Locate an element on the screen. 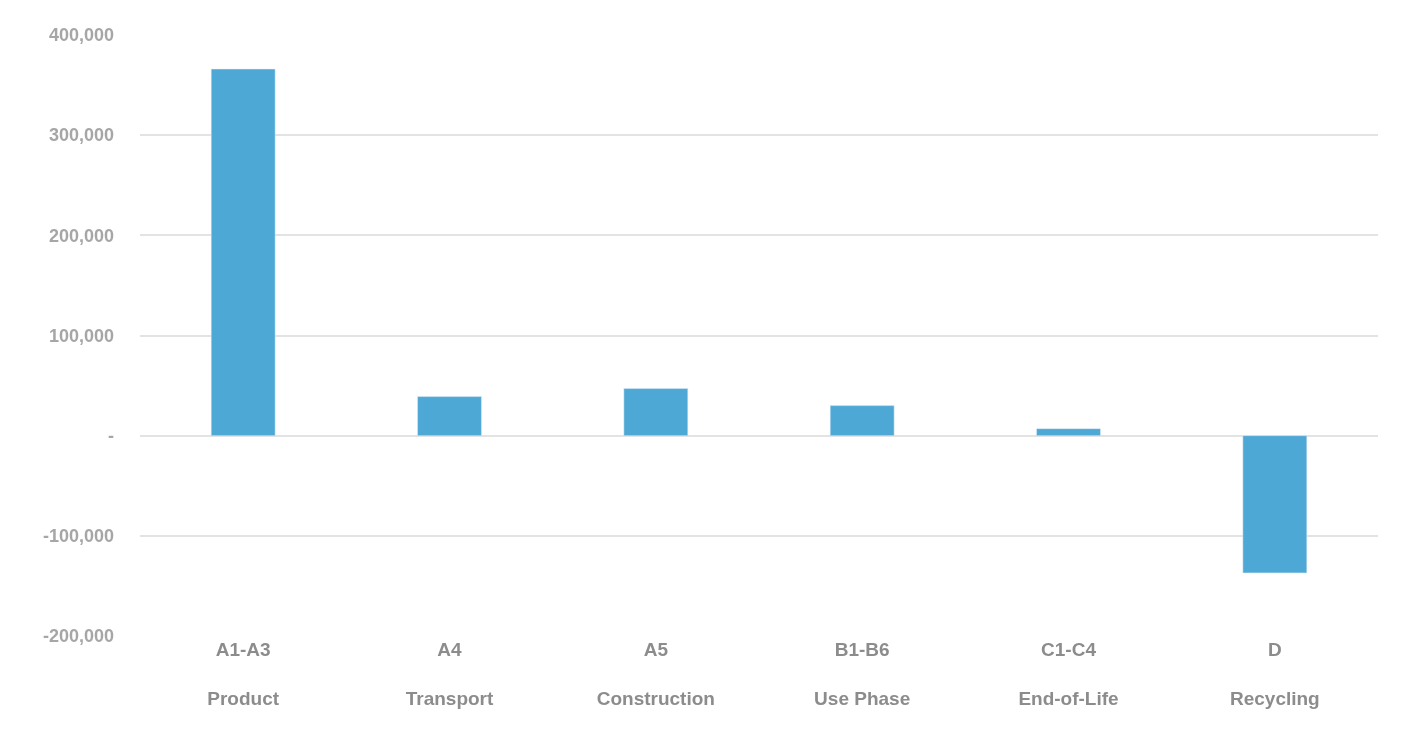 The image size is (1408, 736). y-tick-label: 400,000 is located at coordinates (81, 35).